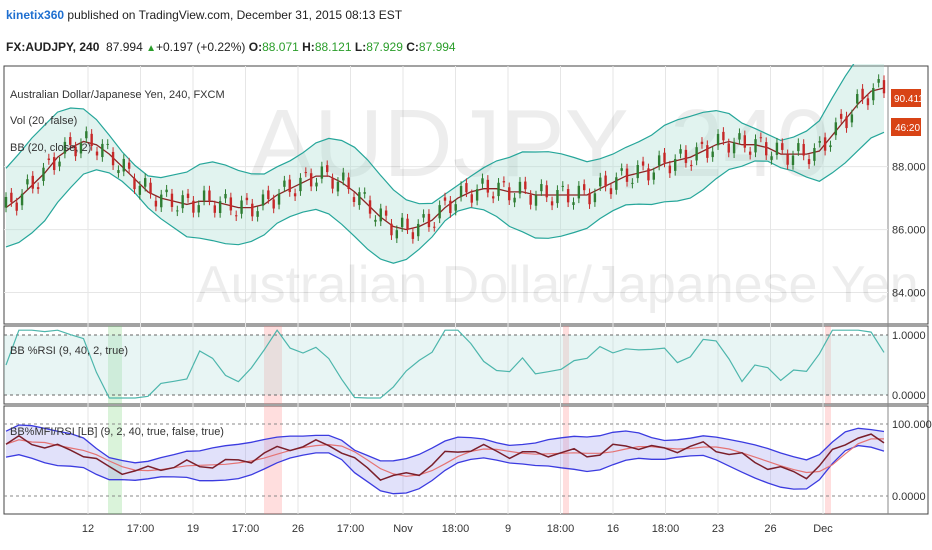 This screenshot has height=550, width=932. Describe the element at coordinates (437, 47) in the screenshot. I see `close-value: 87.994` at that location.